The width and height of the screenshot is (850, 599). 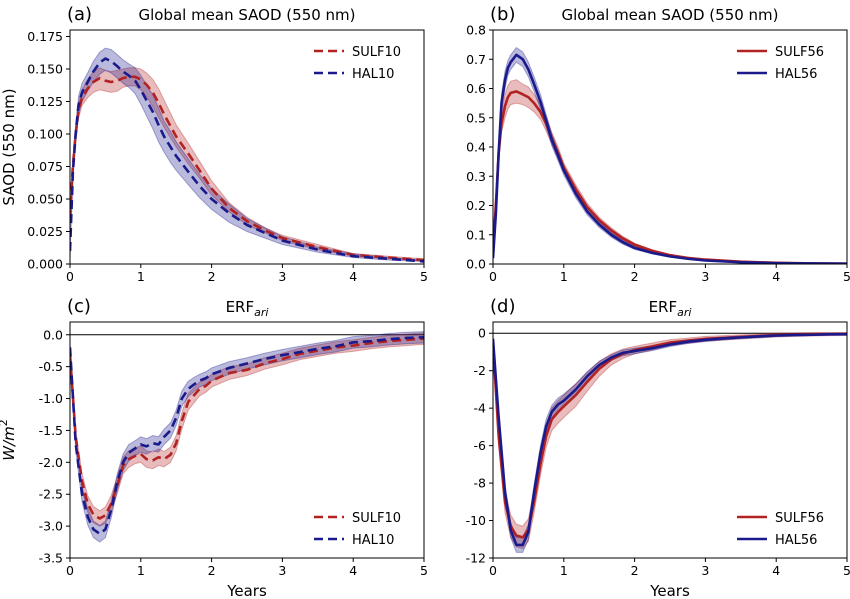 I want to click on y-tick-label: -12, so click(x=476, y=558).